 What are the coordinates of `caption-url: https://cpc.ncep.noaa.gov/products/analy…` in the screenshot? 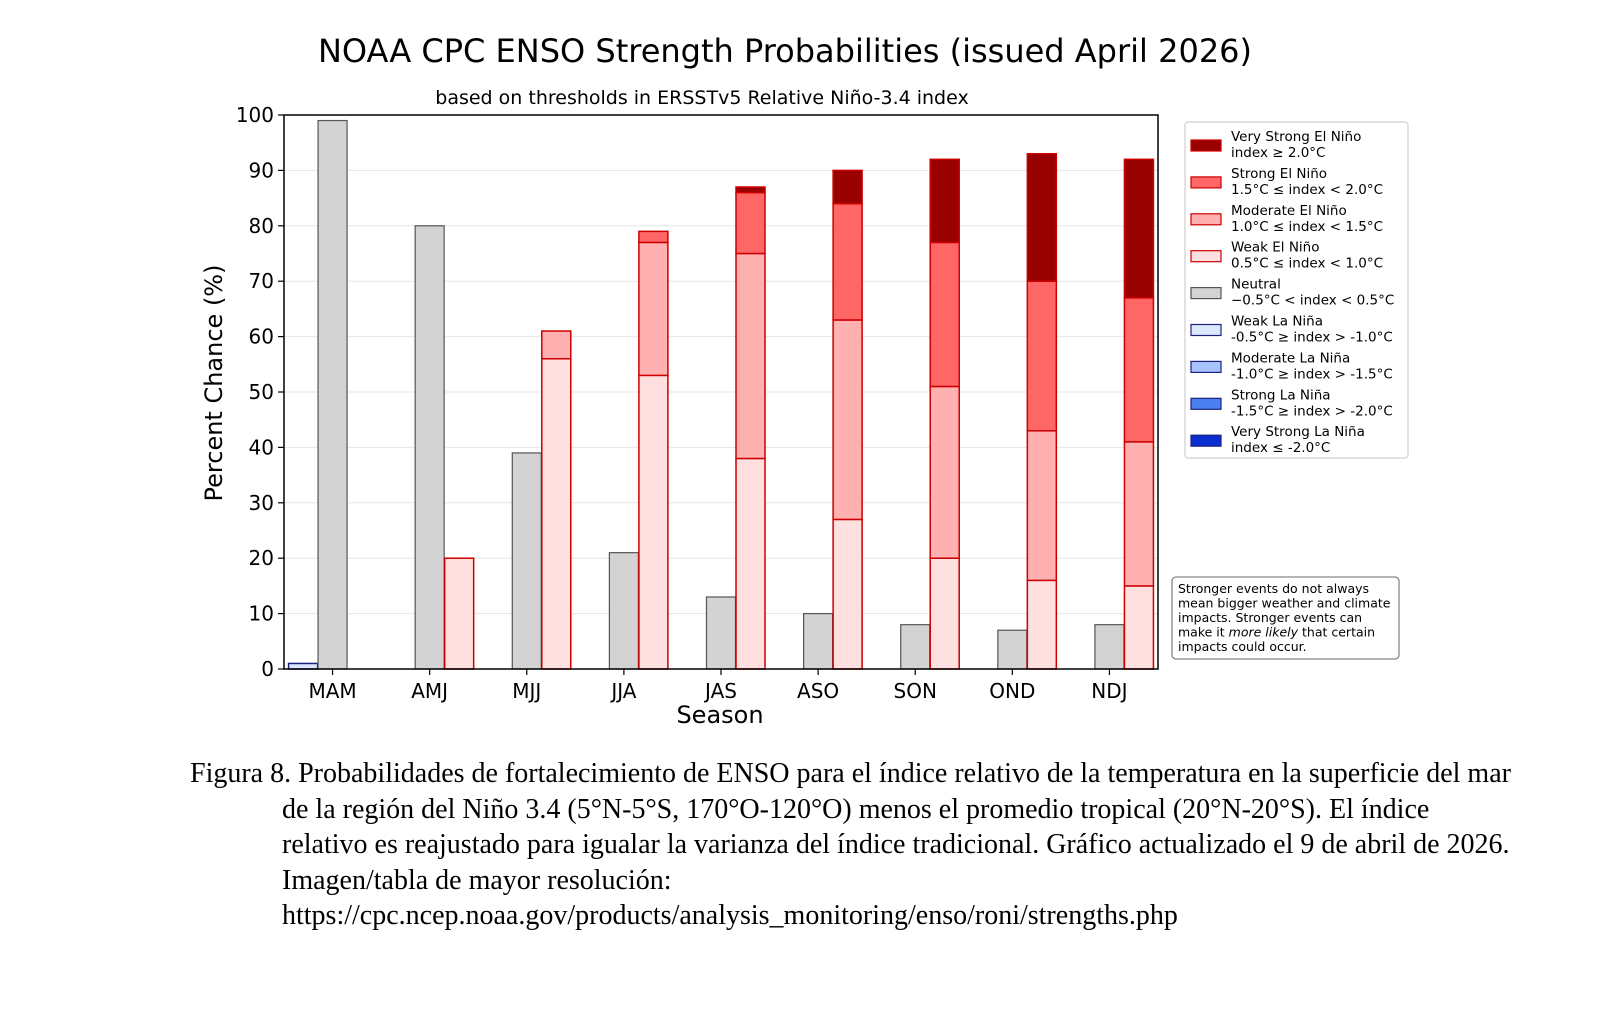 It's located at (730, 915).